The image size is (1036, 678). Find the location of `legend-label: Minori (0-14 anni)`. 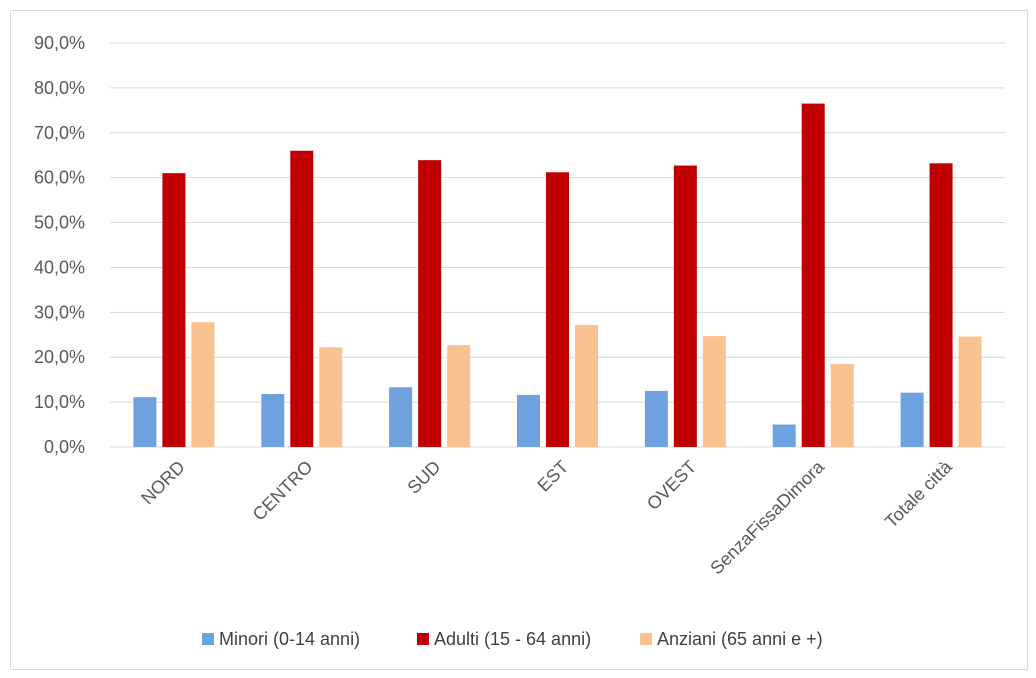

legend-label: Minori (0-14 anni) is located at coordinates (289, 639).